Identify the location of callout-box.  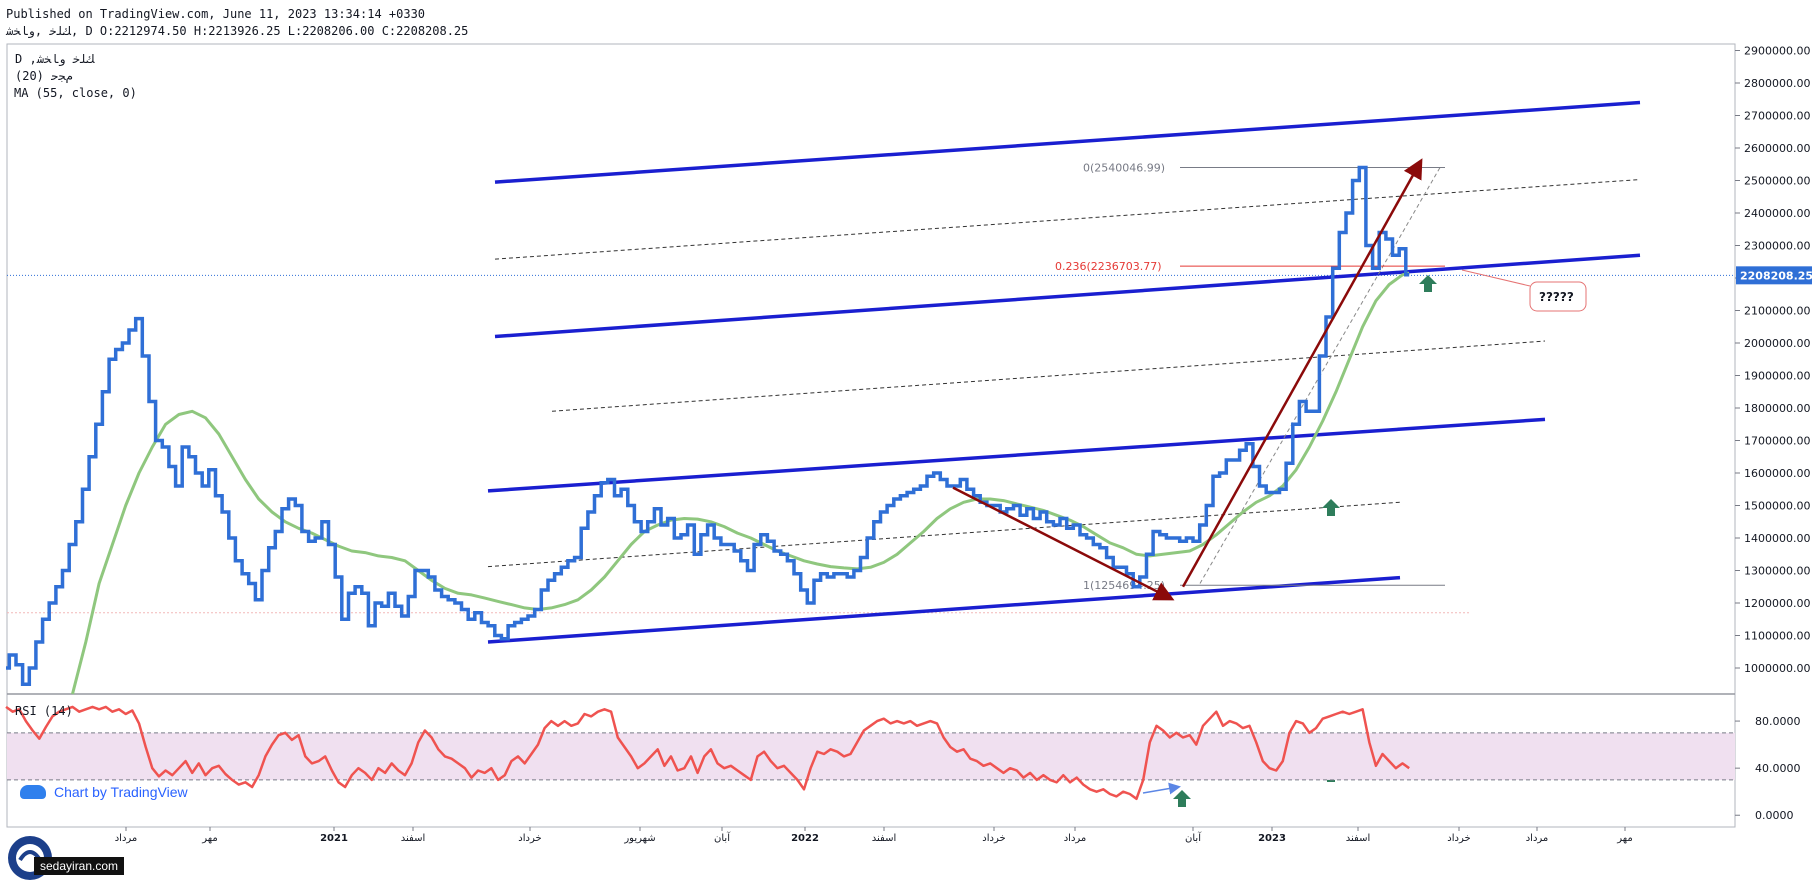
(1558, 296).